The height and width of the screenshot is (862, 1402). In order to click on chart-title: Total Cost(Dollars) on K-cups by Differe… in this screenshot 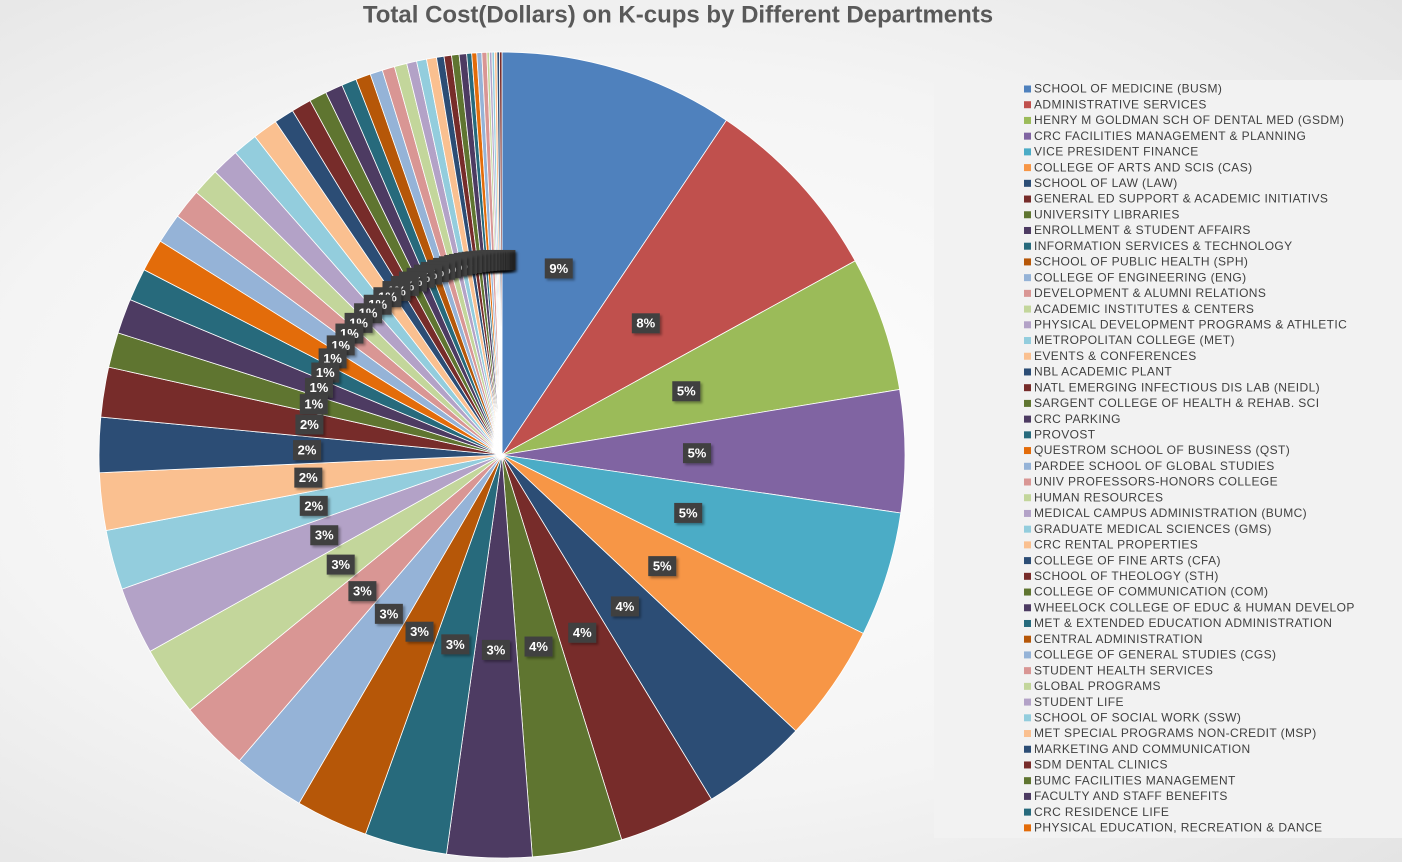, I will do `click(678, 14)`.